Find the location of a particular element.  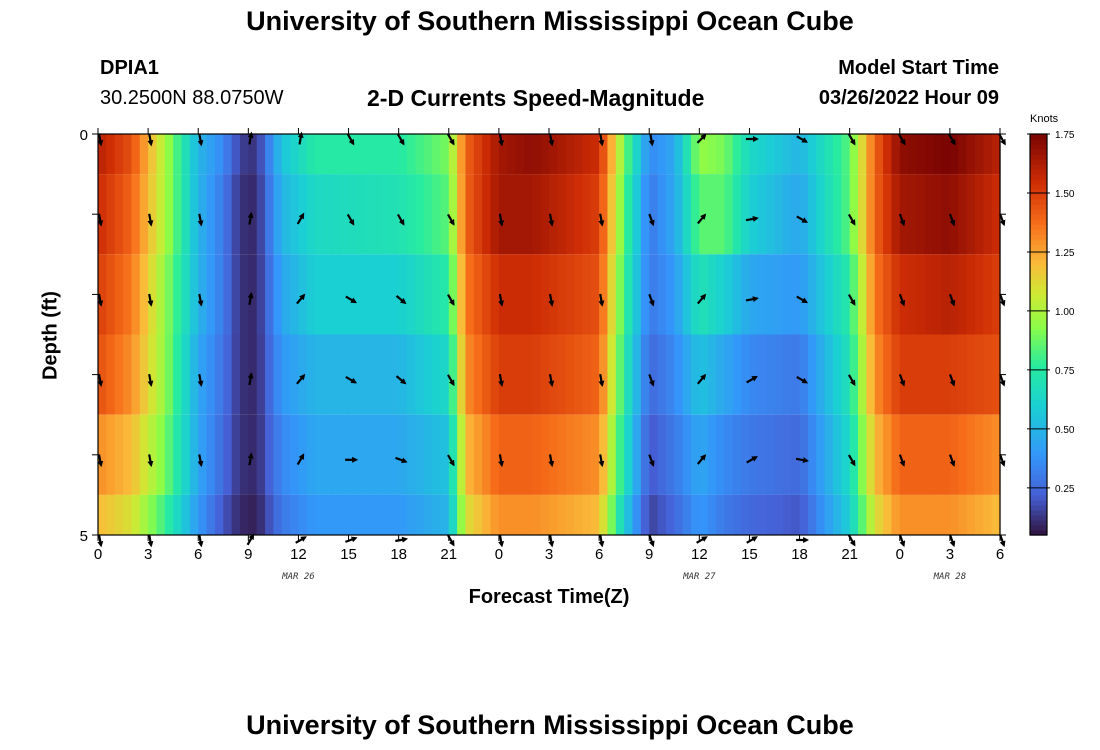

x-tick-label: 15 is located at coordinates (348, 554).